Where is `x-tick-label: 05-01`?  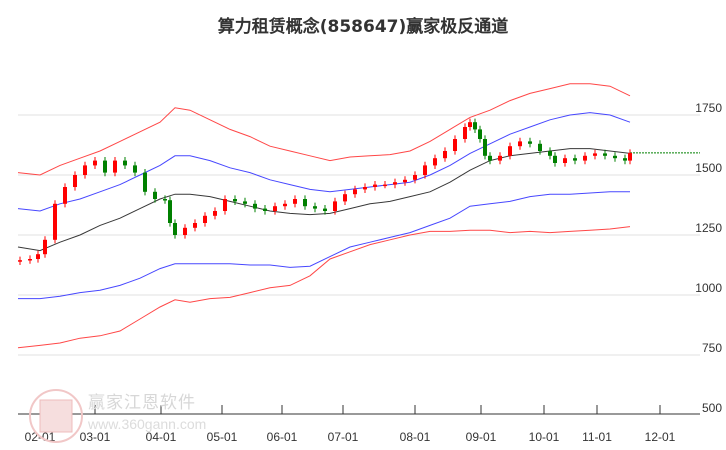 x-tick-label: 05-01 is located at coordinates (222, 437).